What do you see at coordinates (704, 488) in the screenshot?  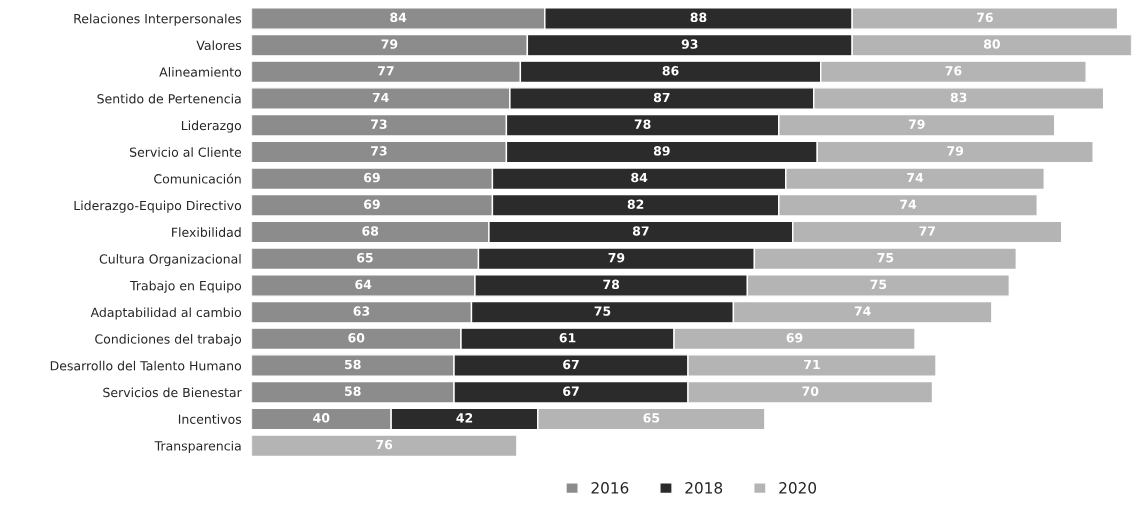 I see `legend-label: 2018` at bounding box center [704, 488].